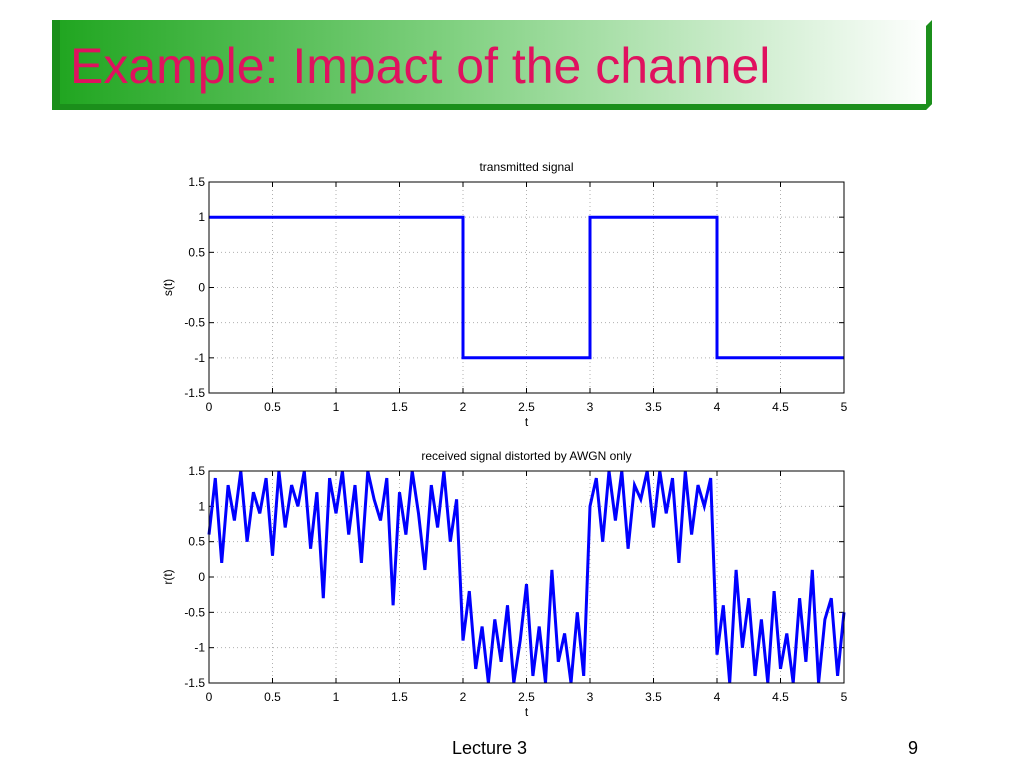  Describe the element at coordinates (844, 697) in the screenshot. I see `chart-2-x-tick-label: 5` at that location.